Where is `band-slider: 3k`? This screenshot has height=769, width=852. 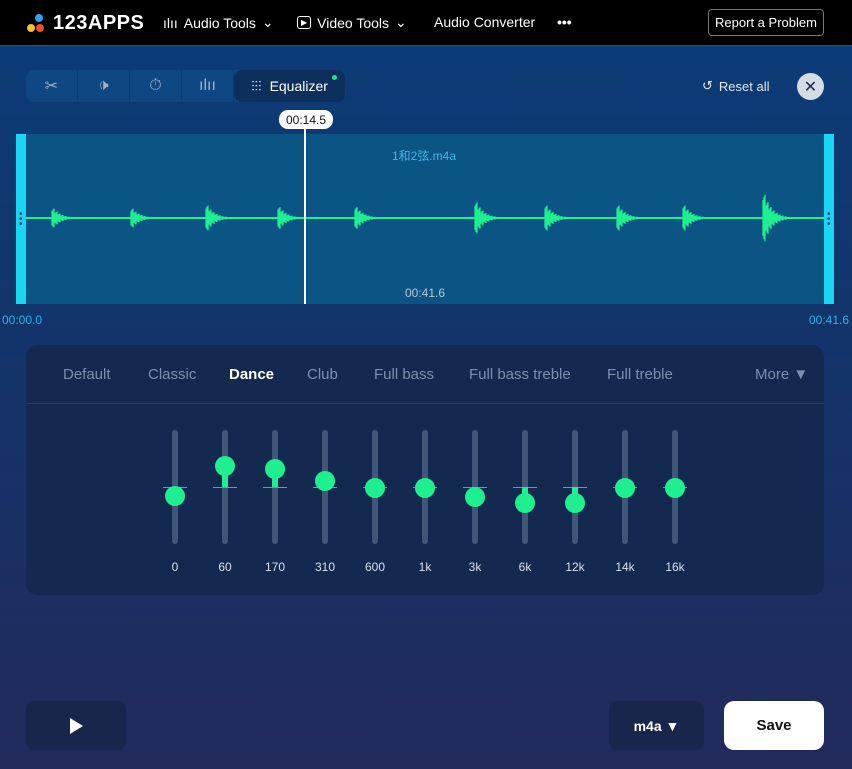 band-slider: 3k is located at coordinates (475, 505).